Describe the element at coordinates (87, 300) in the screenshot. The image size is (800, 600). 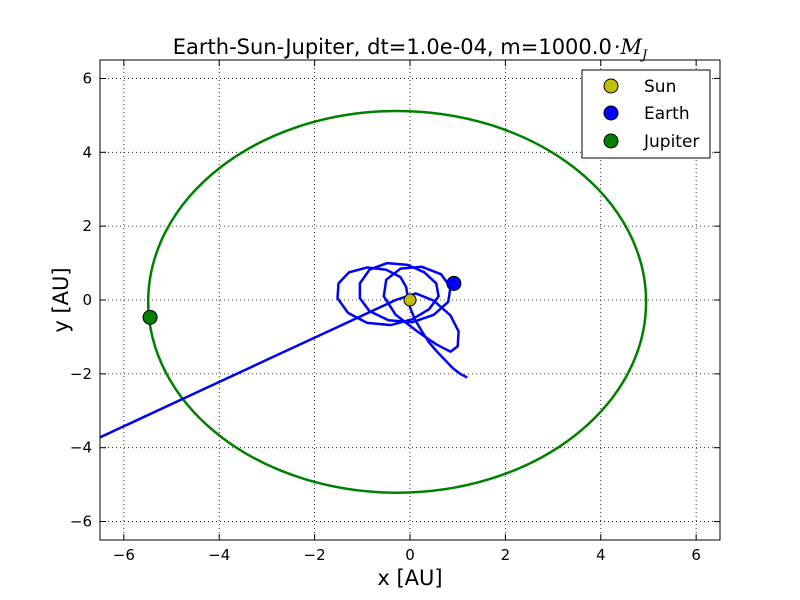
I see `y-tick-label: 0` at that location.